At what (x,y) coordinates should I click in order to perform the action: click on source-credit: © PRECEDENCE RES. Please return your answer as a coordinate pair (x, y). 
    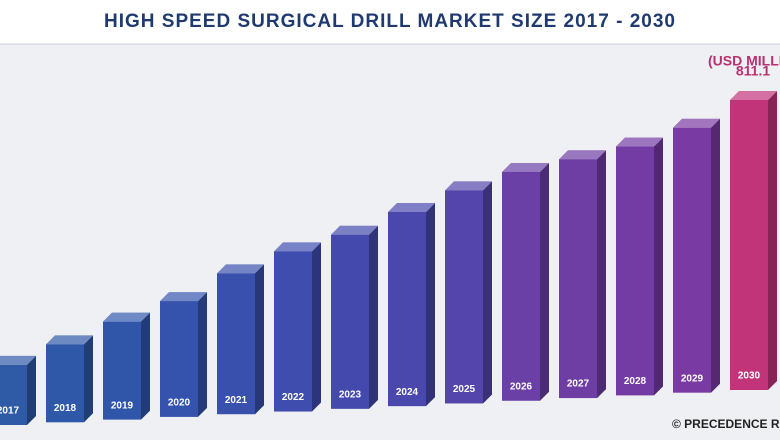
    Looking at the image, I should click on (726, 424).